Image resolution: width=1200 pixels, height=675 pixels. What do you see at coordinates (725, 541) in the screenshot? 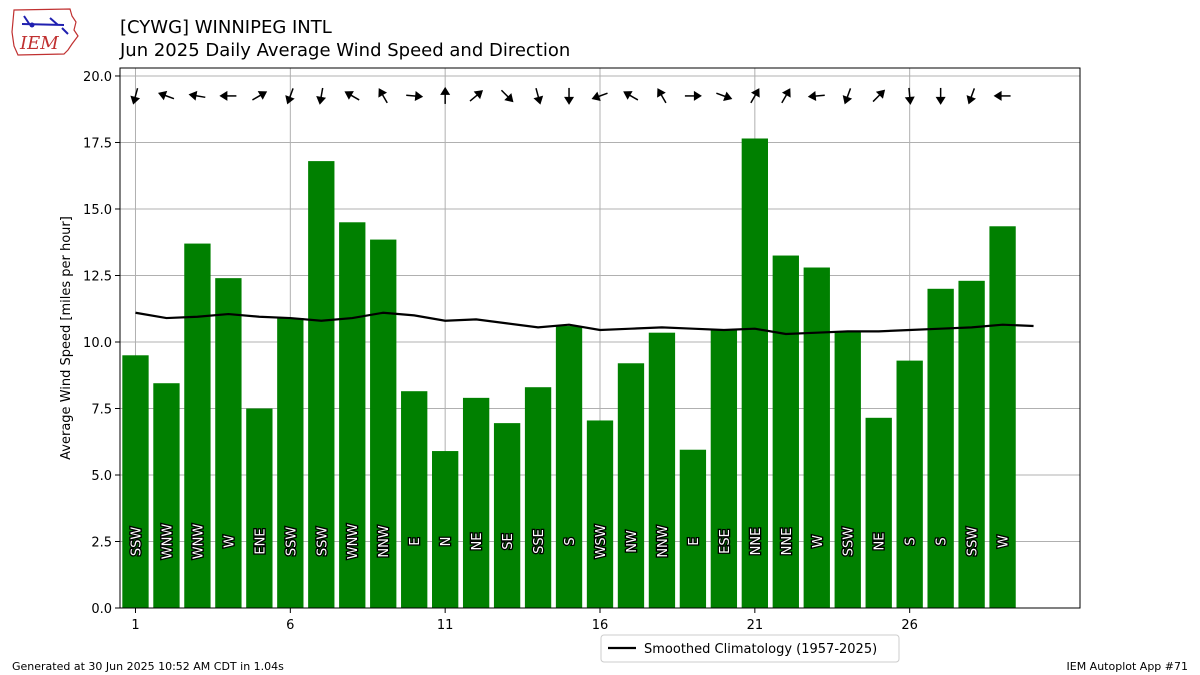
I see `direction-label: ESE` at bounding box center [725, 541].